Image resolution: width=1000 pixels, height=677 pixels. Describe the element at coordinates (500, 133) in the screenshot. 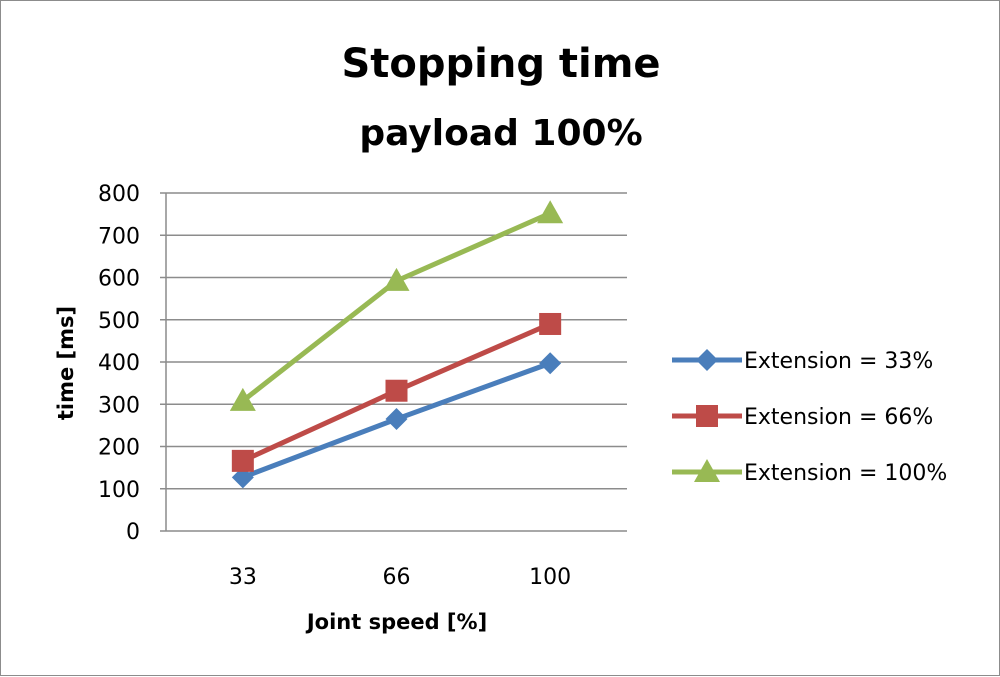

I see `chart-subtitle: payload 100%` at that location.